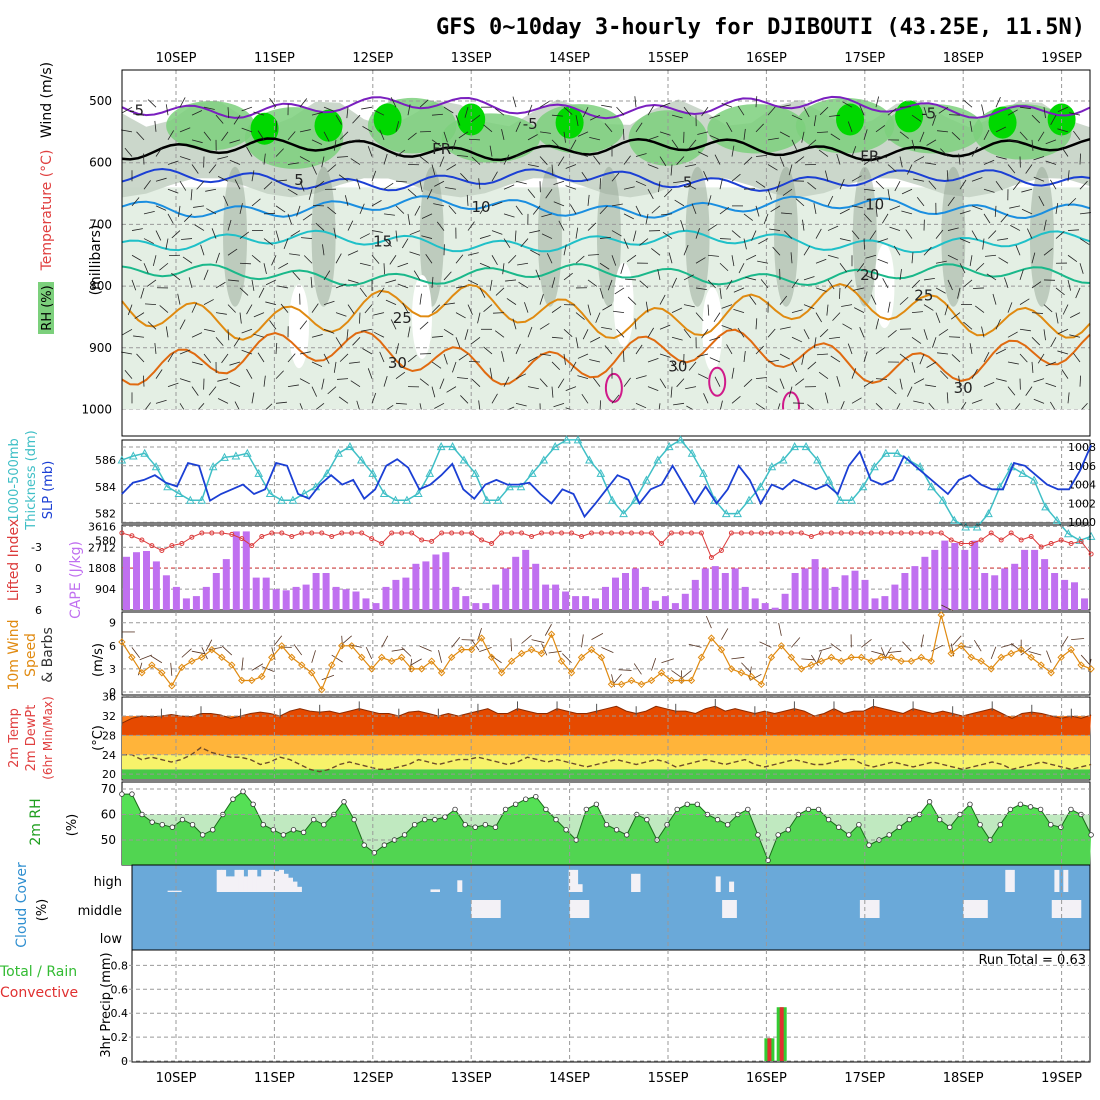 This screenshot has width=1100, height=1100. I want to click on cloud-middle-block, so click(579, 909).